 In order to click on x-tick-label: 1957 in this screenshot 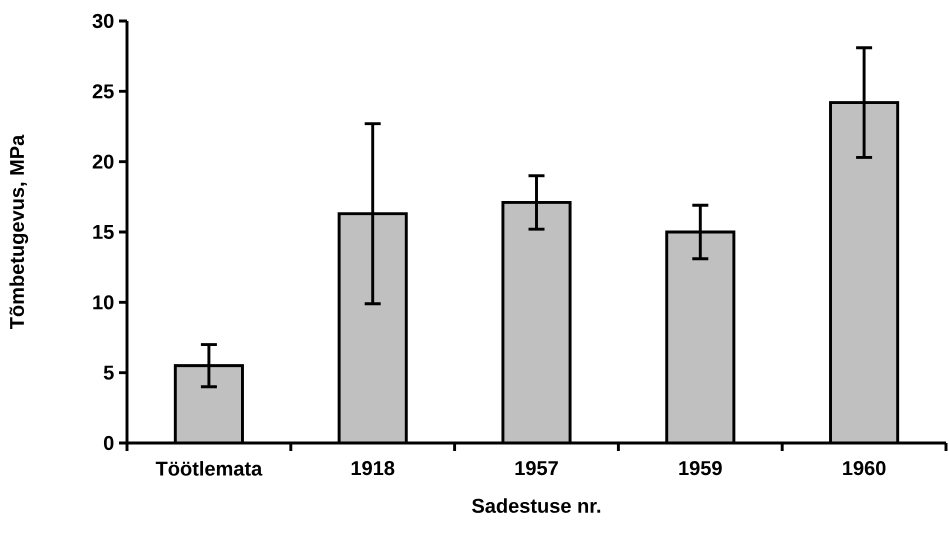, I will do `click(537, 468)`.